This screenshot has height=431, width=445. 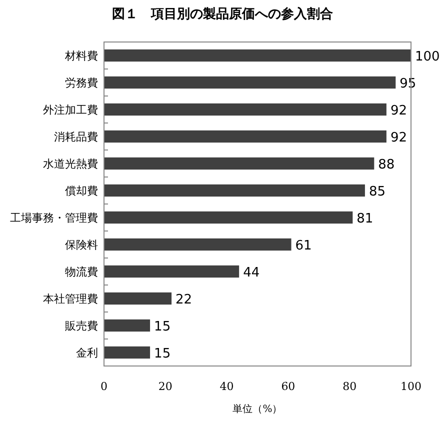 What do you see at coordinates (70, 164) in the screenshot?
I see `y-tick-label: 水道光熱費` at bounding box center [70, 164].